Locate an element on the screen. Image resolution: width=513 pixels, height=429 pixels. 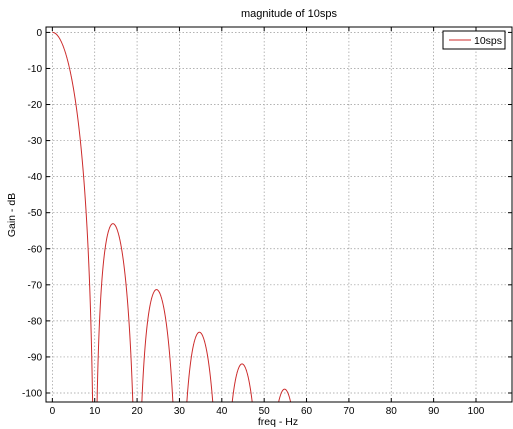
y-tick-label: -10 is located at coordinates (35, 69).